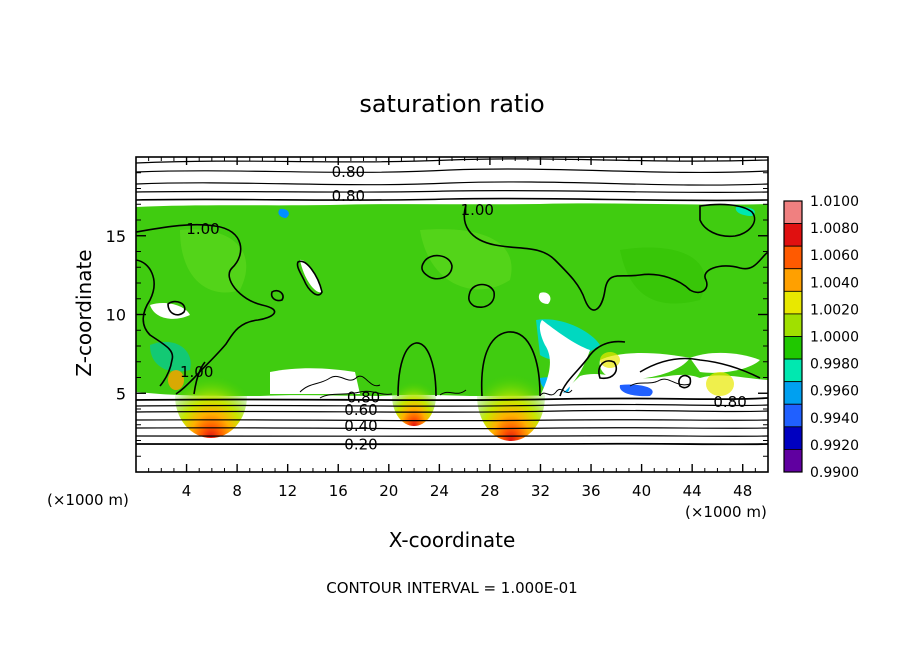 The image size is (904, 654). I want to click on colorbar-label: 0.9900, so click(834, 473).